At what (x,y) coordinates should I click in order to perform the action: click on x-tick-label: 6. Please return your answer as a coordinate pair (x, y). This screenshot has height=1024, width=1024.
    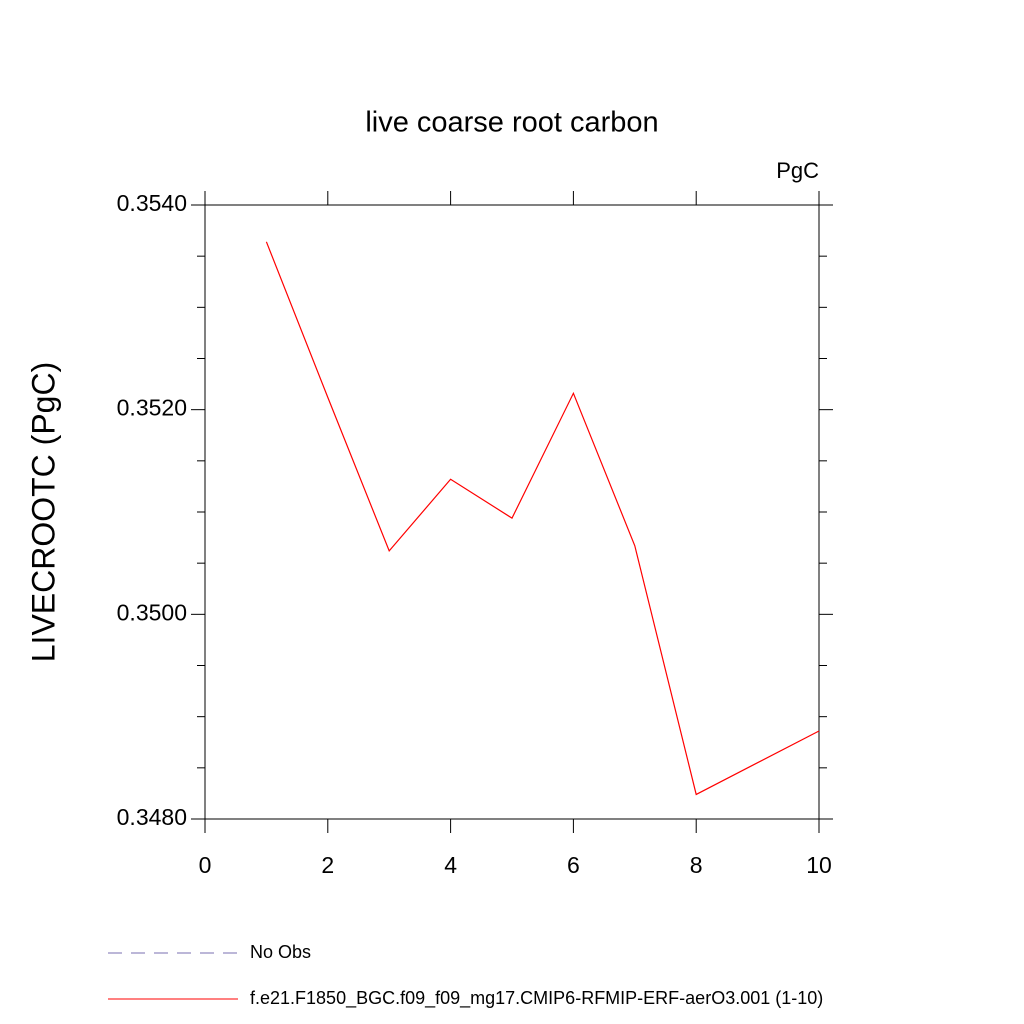
    Looking at the image, I should click on (573, 865).